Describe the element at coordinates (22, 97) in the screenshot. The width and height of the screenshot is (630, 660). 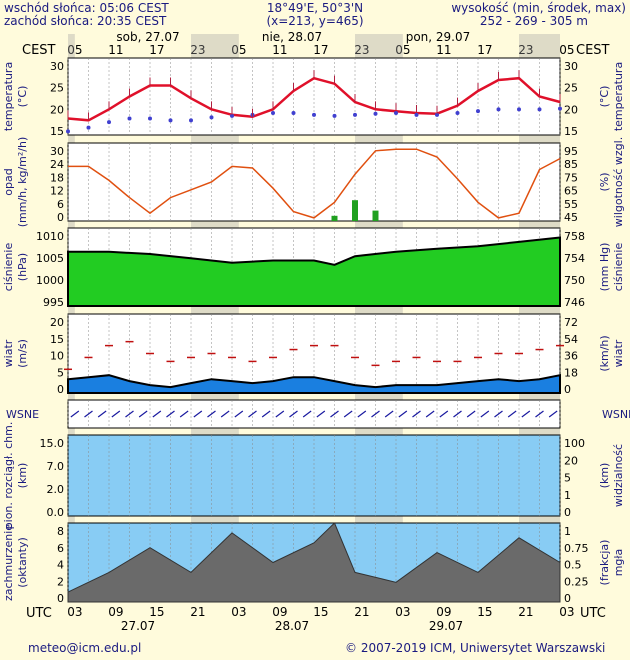
I see `left-axis-unit: (°C)` at that location.